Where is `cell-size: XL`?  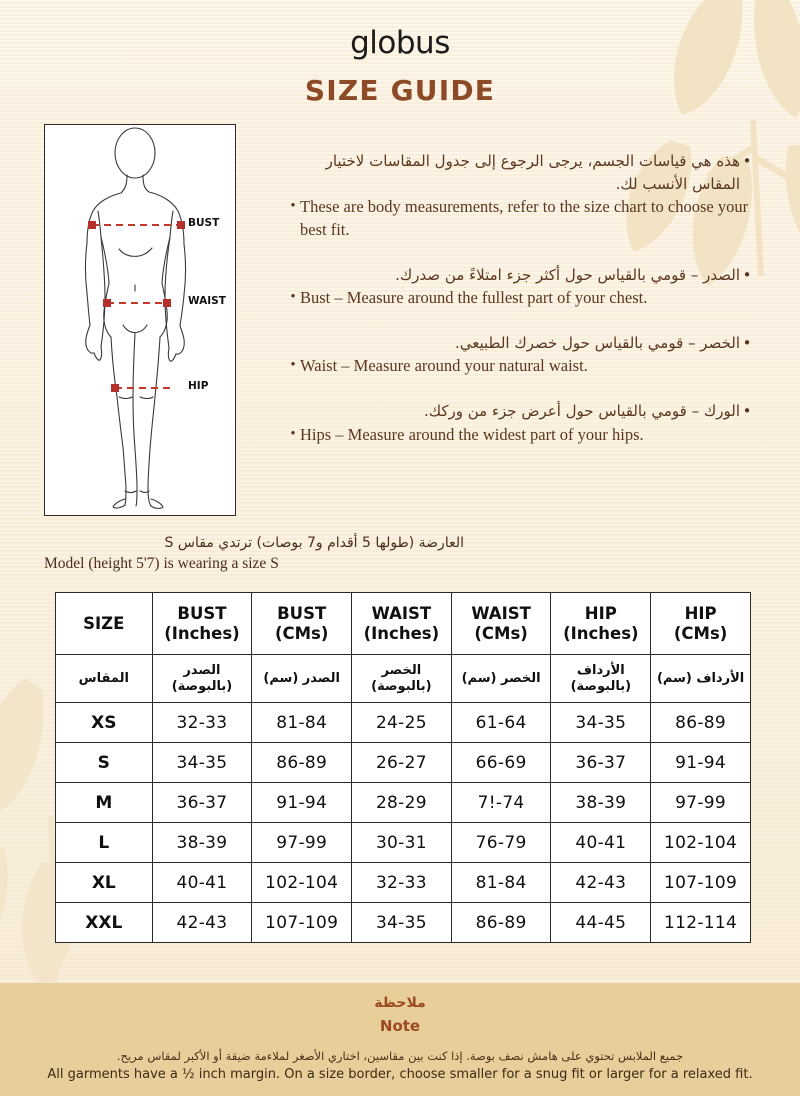 cell-size: XL is located at coordinates (104, 882).